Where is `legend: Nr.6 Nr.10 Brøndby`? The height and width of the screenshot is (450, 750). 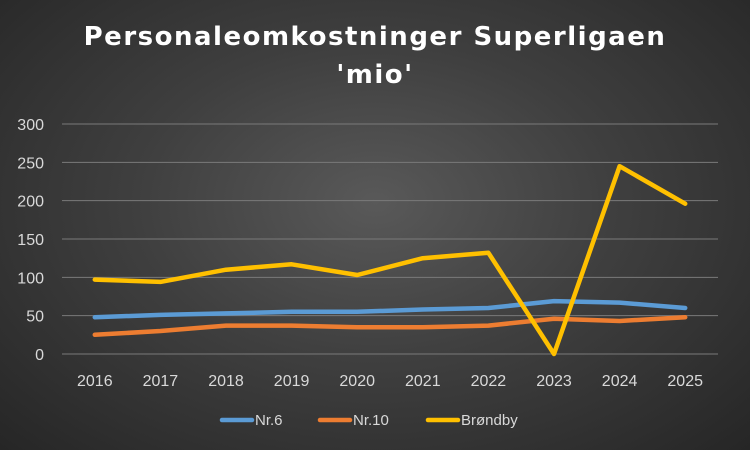 legend: Nr.6 Nr.10 Brøndby is located at coordinates (368, 420).